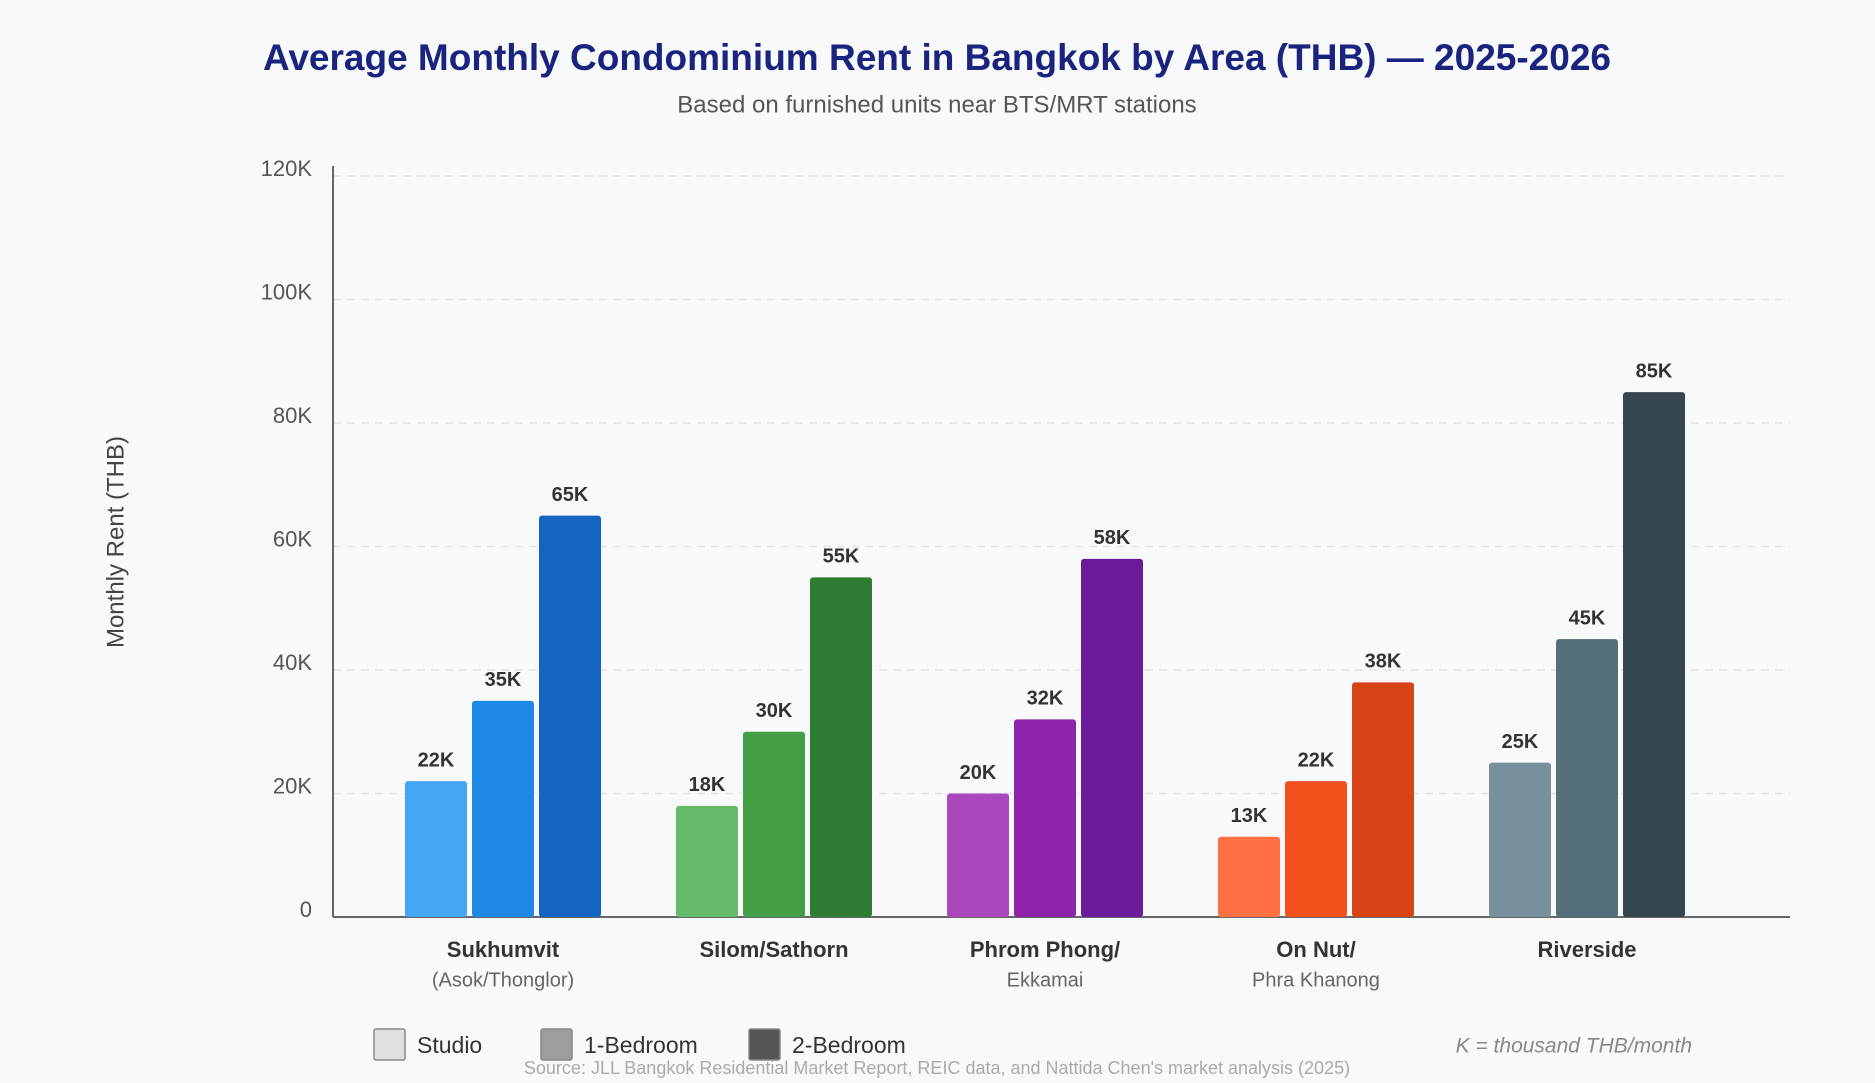  I want to click on y-axis-label: Monthly Rent (THB), so click(115, 542).